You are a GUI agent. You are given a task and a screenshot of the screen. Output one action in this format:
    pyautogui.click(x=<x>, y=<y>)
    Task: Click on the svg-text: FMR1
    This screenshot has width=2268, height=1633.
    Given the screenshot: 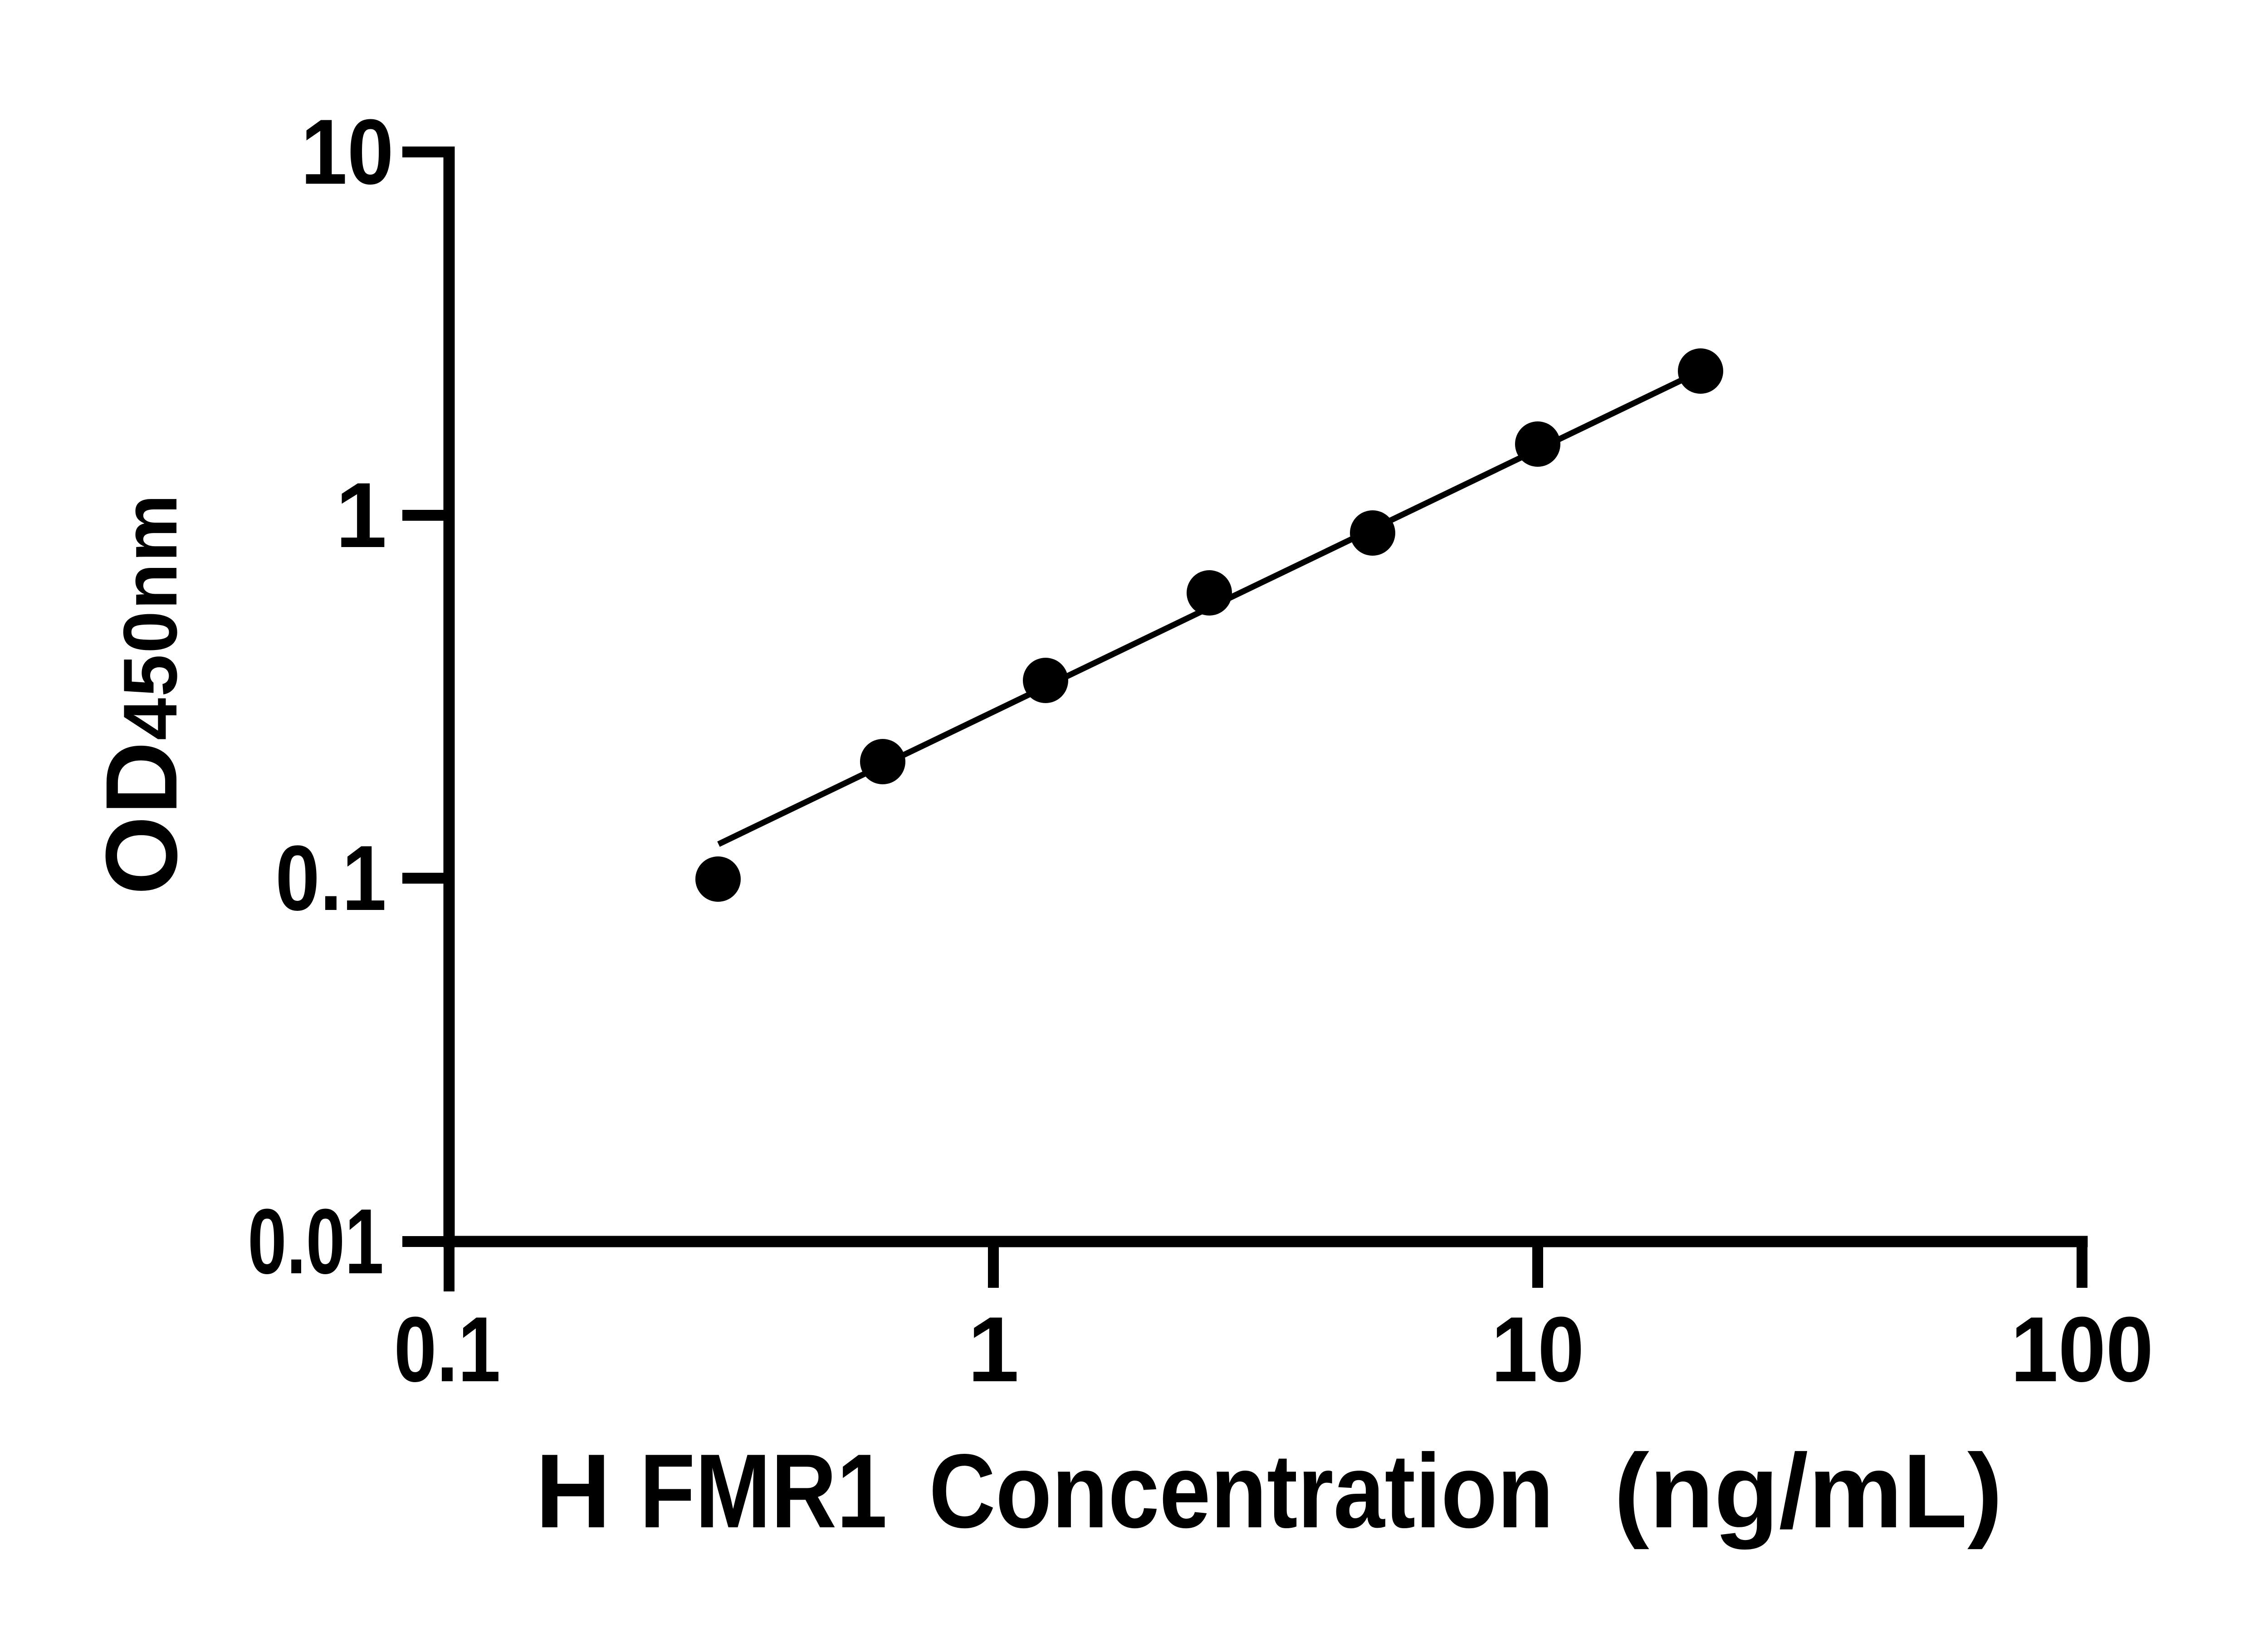 What is the action you would take?
    pyautogui.click(x=764, y=1491)
    